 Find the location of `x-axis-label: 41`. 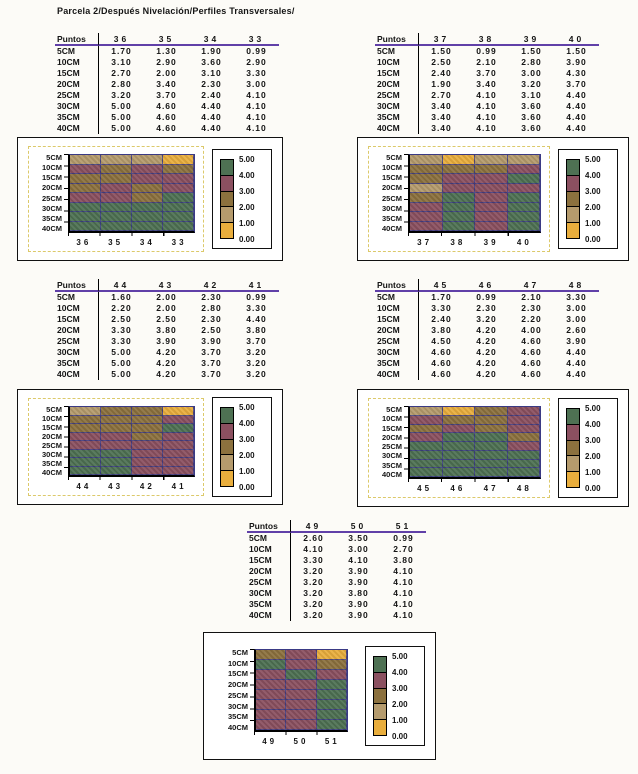

x-axis-label: 41 is located at coordinates (179, 486).